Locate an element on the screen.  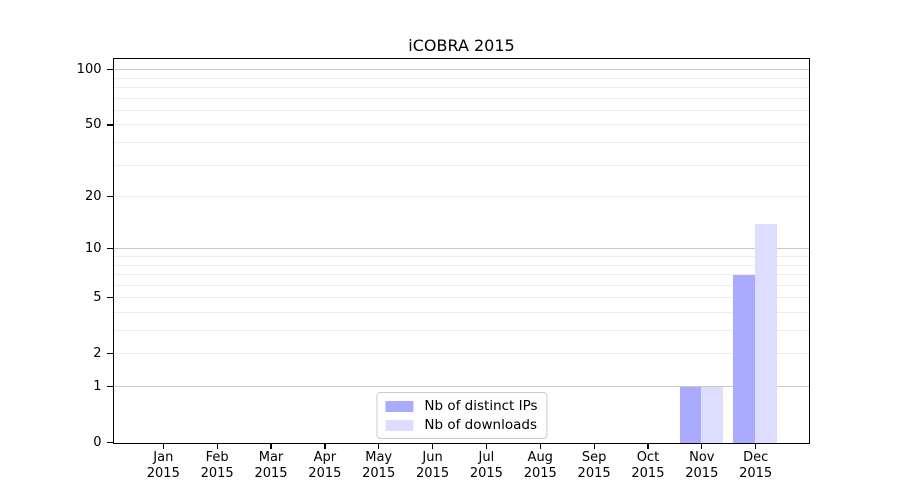
x-tick-label: Oct 2015 is located at coordinates (648, 465).